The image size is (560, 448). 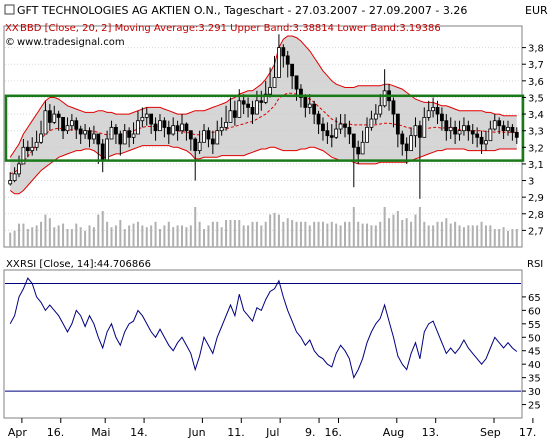 What do you see at coordinates (536, 65) in the screenshot?
I see `price-y-tick-label: 3,7` at bounding box center [536, 65].